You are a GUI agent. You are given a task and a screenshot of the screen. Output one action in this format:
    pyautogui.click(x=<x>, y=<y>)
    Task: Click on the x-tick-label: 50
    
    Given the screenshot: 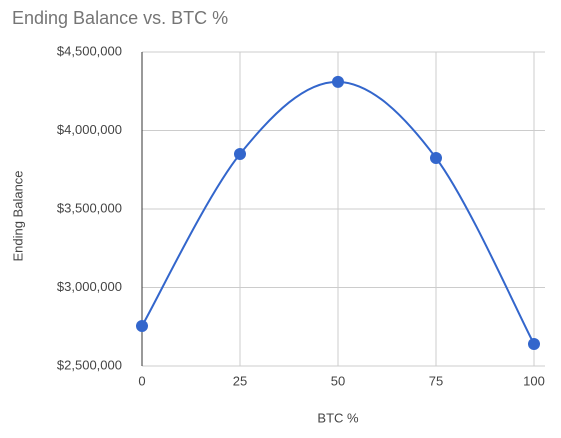 What is the action you would take?
    pyautogui.click(x=338, y=380)
    